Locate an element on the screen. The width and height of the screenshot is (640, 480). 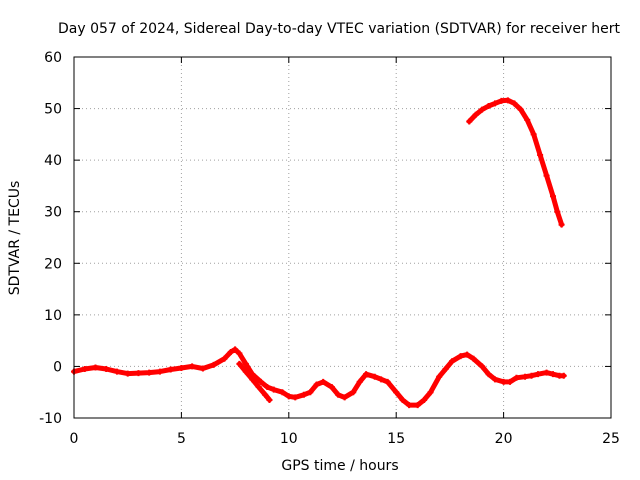
y-tick-label: 0 is located at coordinates (57, 367).